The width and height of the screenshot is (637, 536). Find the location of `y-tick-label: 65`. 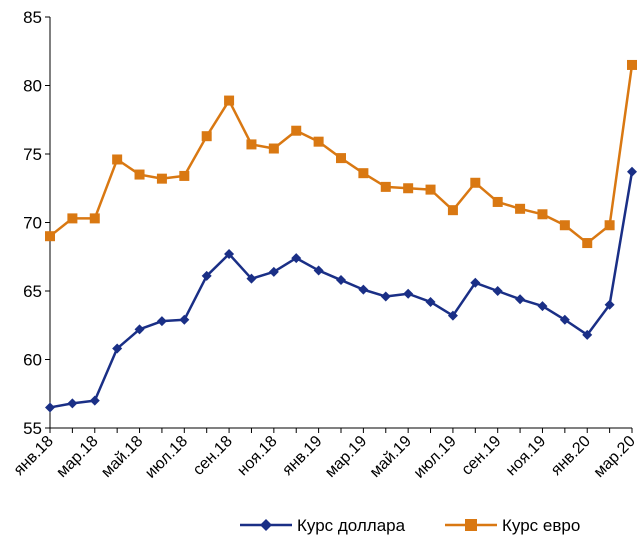

y-tick-label: 65 is located at coordinates (32, 291).